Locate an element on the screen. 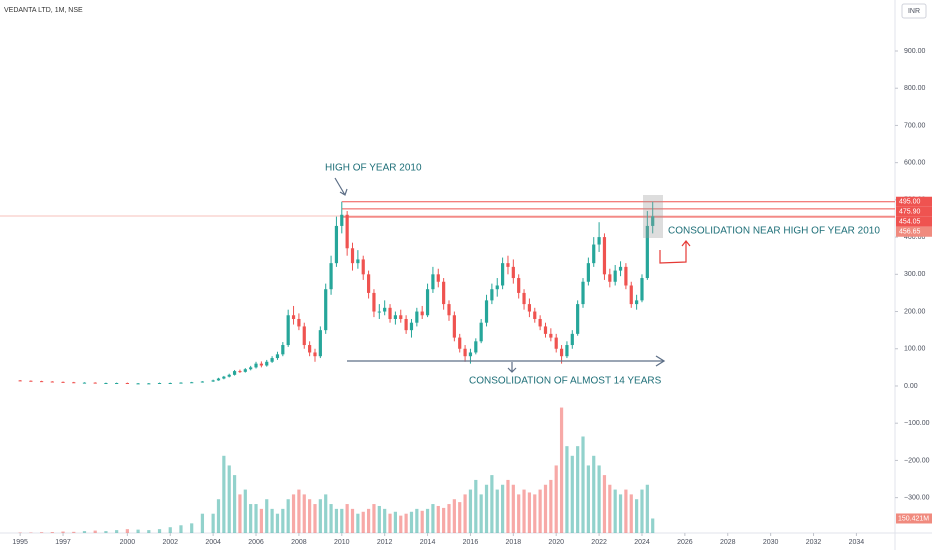  x-tick-label: 2008 is located at coordinates (299, 542).